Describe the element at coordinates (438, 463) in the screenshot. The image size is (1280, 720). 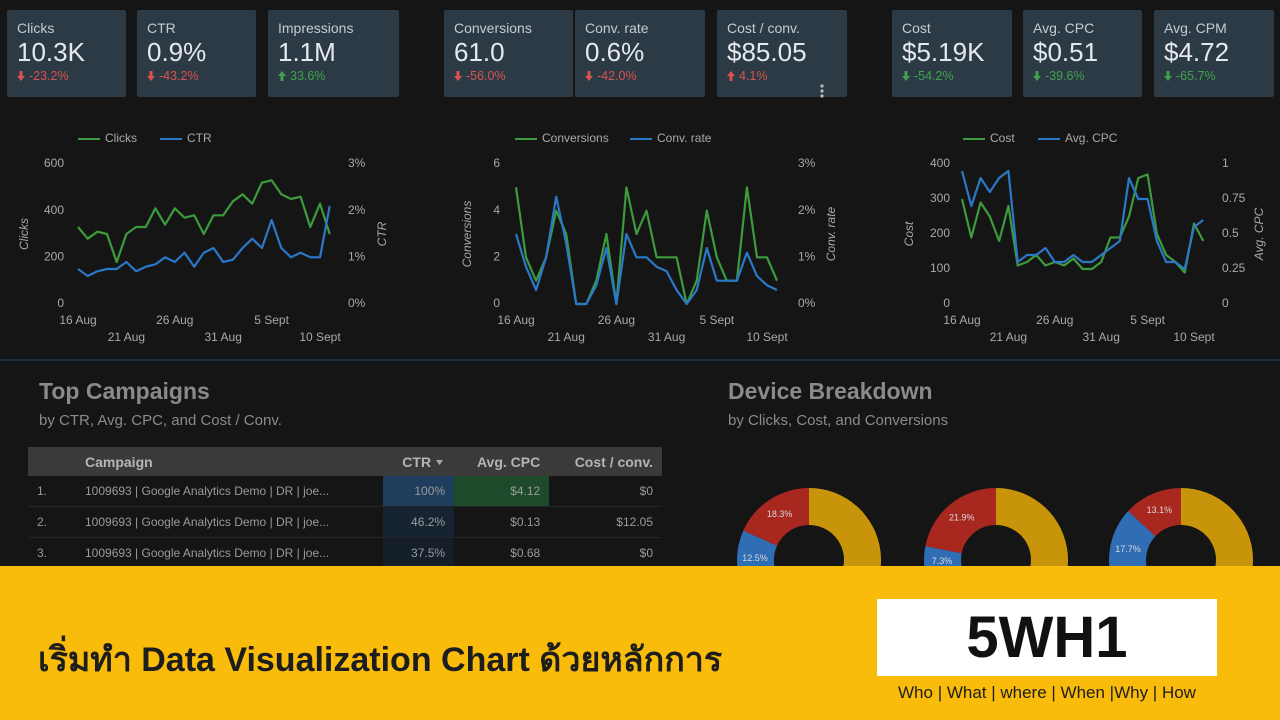
I see `sort-icon` at that location.